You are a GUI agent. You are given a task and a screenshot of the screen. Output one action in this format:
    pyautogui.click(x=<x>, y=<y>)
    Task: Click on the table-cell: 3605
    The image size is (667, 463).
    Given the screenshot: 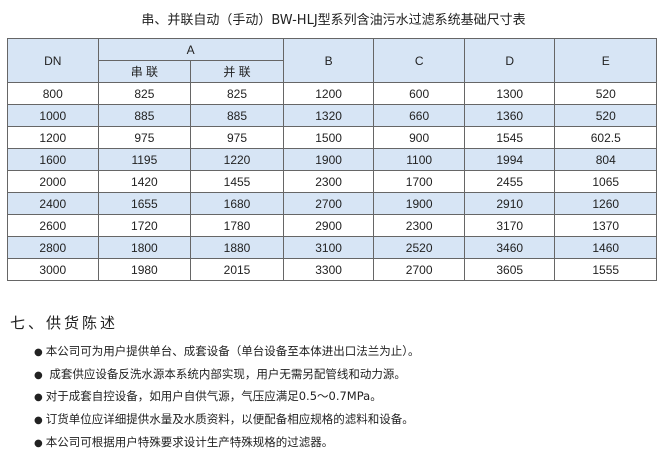 What is the action you would take?
    pyautogui.click(x=509, y=269)
    